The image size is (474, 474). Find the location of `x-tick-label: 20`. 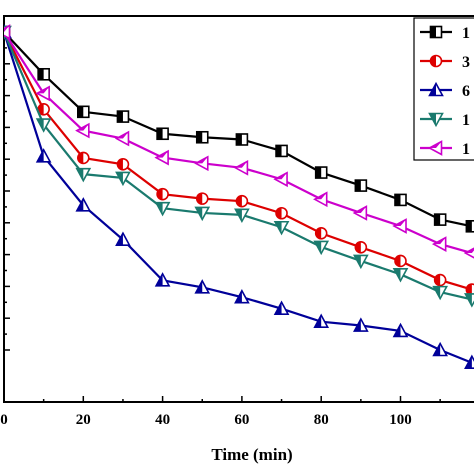

x-tick-label: 20 is located at coordinates (83, 420).